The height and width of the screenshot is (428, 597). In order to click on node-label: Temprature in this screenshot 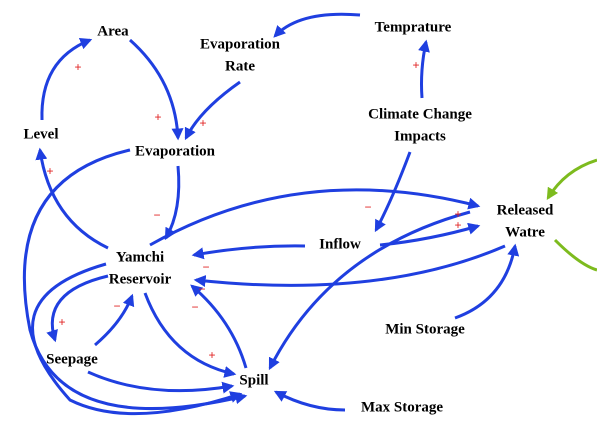, I will do `click(413, 27)`.